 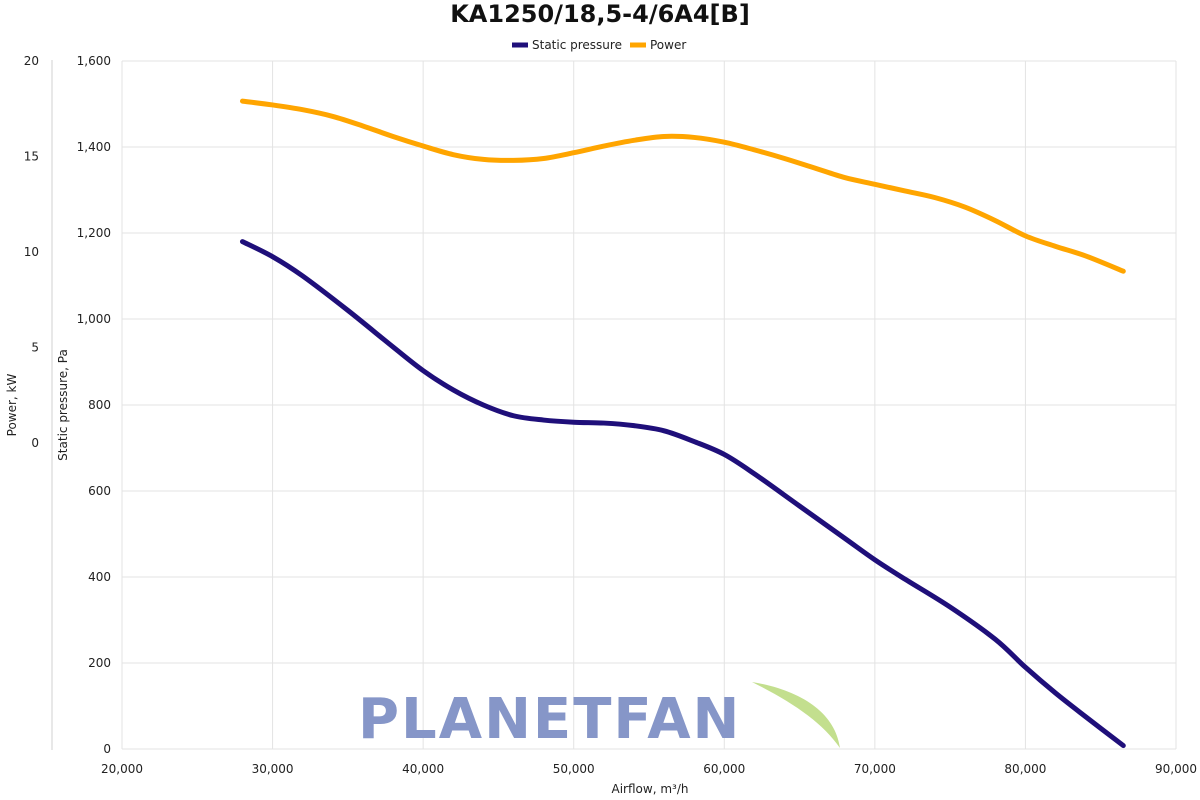 What do you see at coordinates (577, 45) in the screenshot?
I see `legend-label-static-pressure: Static pressure` at bounding box center [577, 45].